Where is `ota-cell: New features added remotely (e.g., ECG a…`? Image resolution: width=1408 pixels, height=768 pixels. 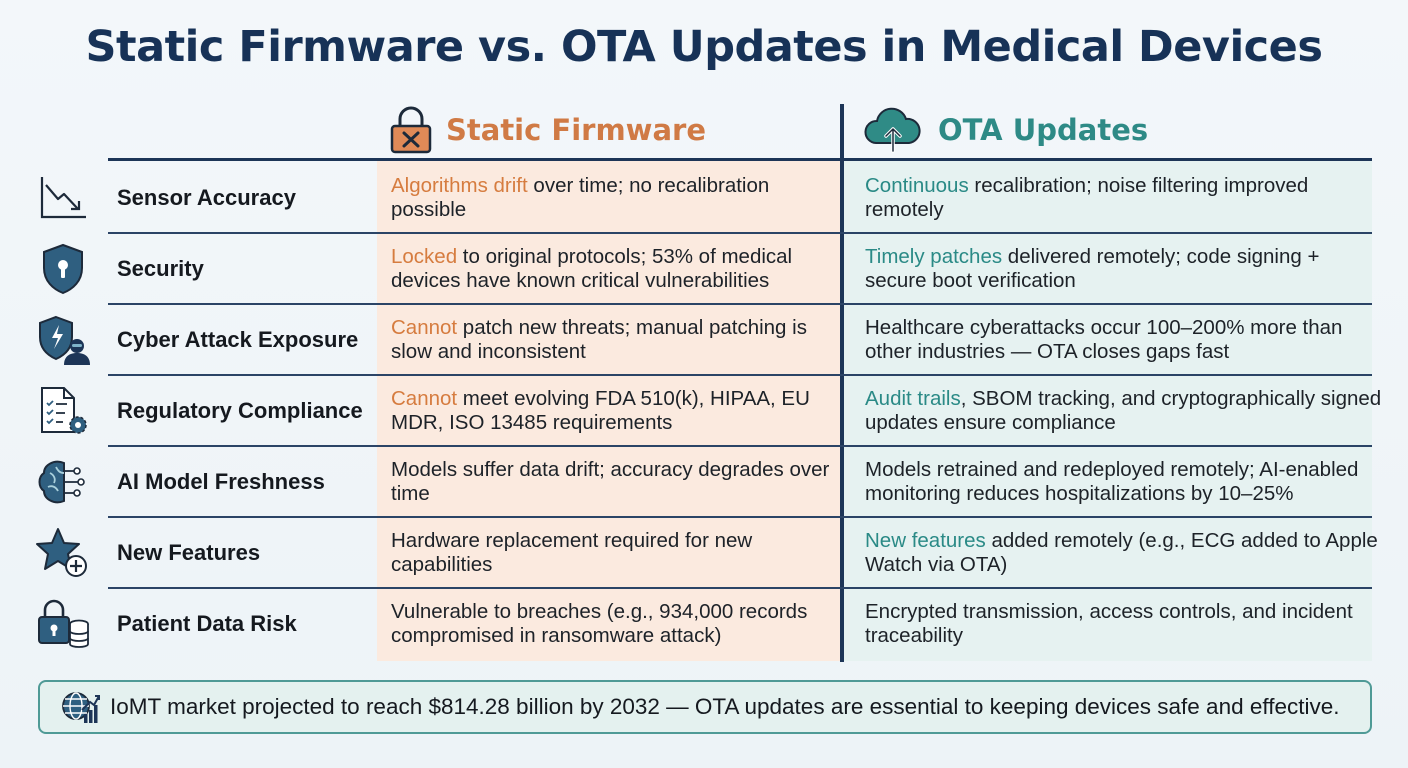
ota-cell: New features added remotely (e.g., ECG a… is located at coordinates (1125, 552).